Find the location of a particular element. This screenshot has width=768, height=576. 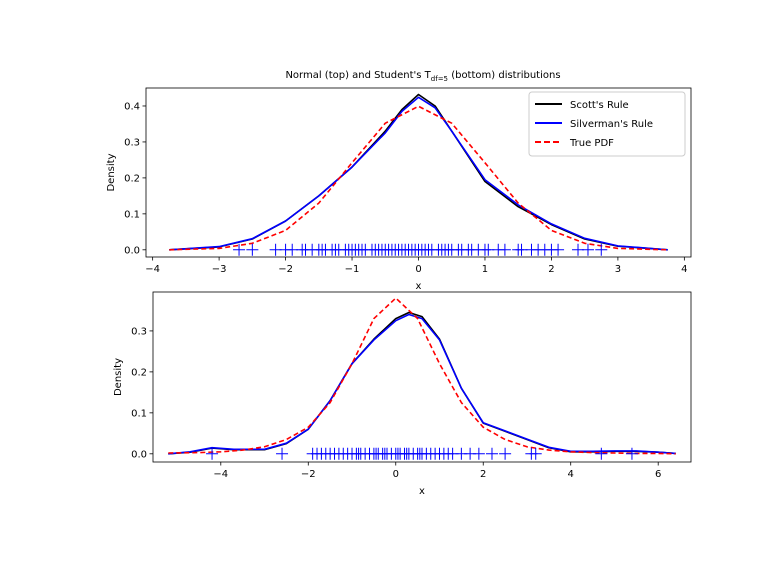

bottom-y-tick-label: 0.1 is located at coordinates (139, 413).